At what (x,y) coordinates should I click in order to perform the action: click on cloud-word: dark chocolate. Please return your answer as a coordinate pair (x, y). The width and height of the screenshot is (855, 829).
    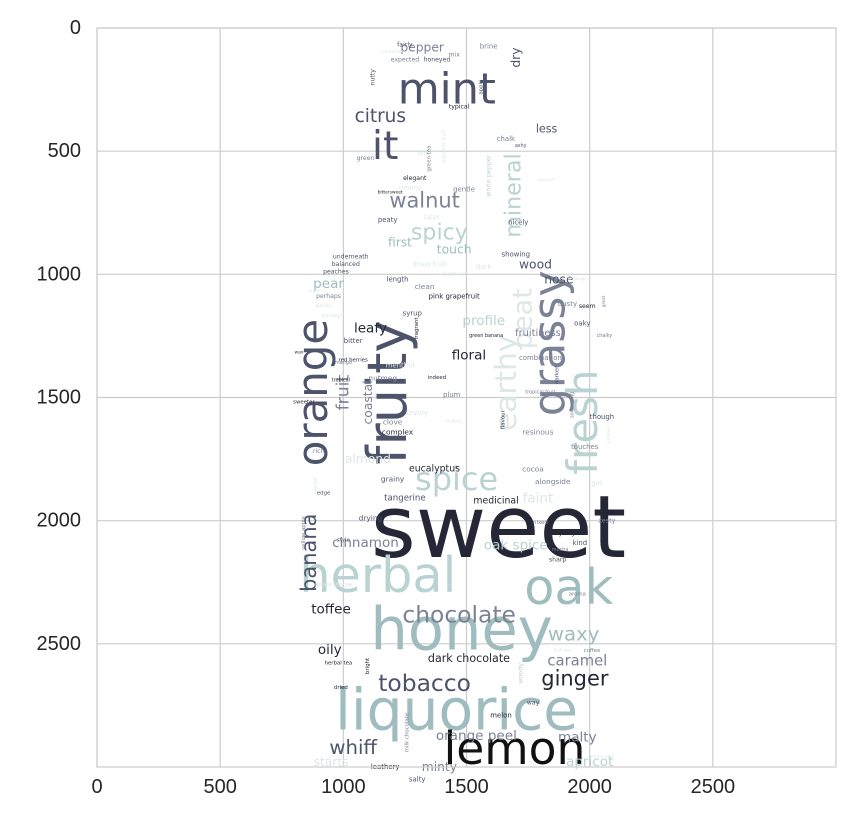
    Looking at the image, I should click on (469, 658).